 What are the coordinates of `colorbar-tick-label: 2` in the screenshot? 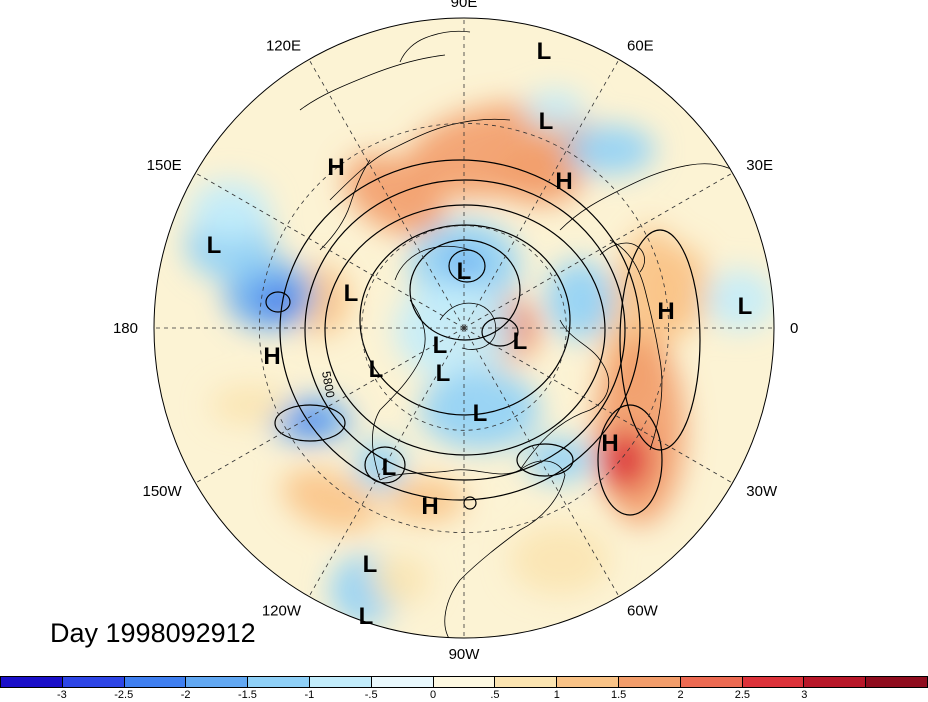 It's located at (680, 695).